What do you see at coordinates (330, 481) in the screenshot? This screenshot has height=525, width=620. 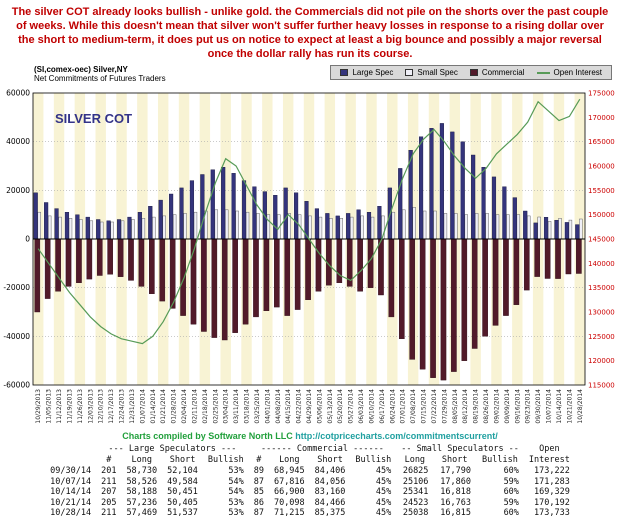 I see `row-value: 84,056` at bounding box center [330, 481].